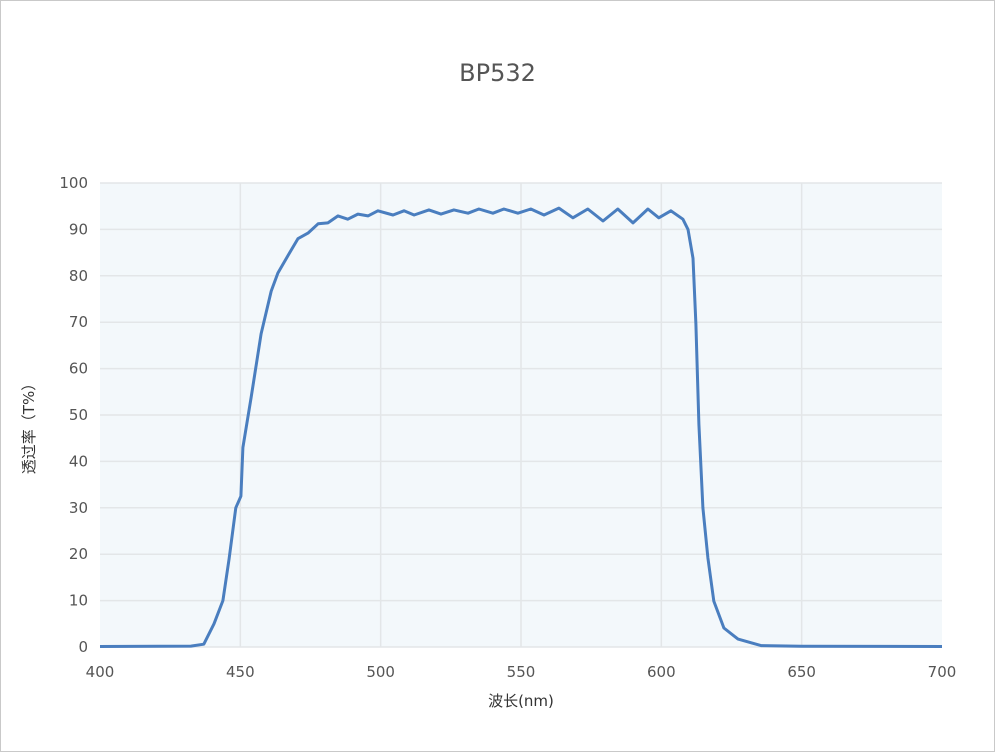 This screenshot has width=995, height=752. What do you see at coordinates (521, 672) in the screenshot?
I see `x-tick-label: 550` at bounding box center [521, 672].